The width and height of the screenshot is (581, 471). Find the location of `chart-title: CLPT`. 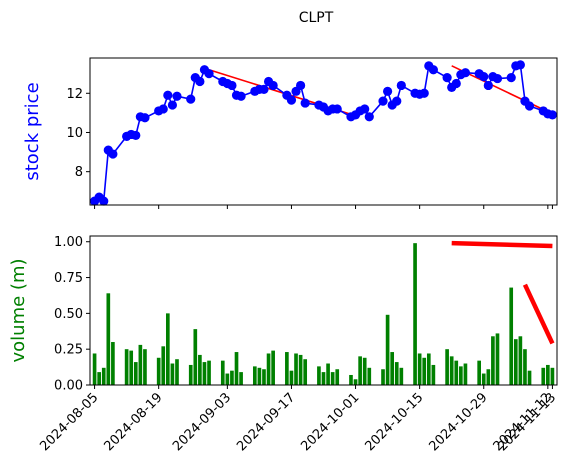

chart-title: CLPT is located at coordinates (316, 18).